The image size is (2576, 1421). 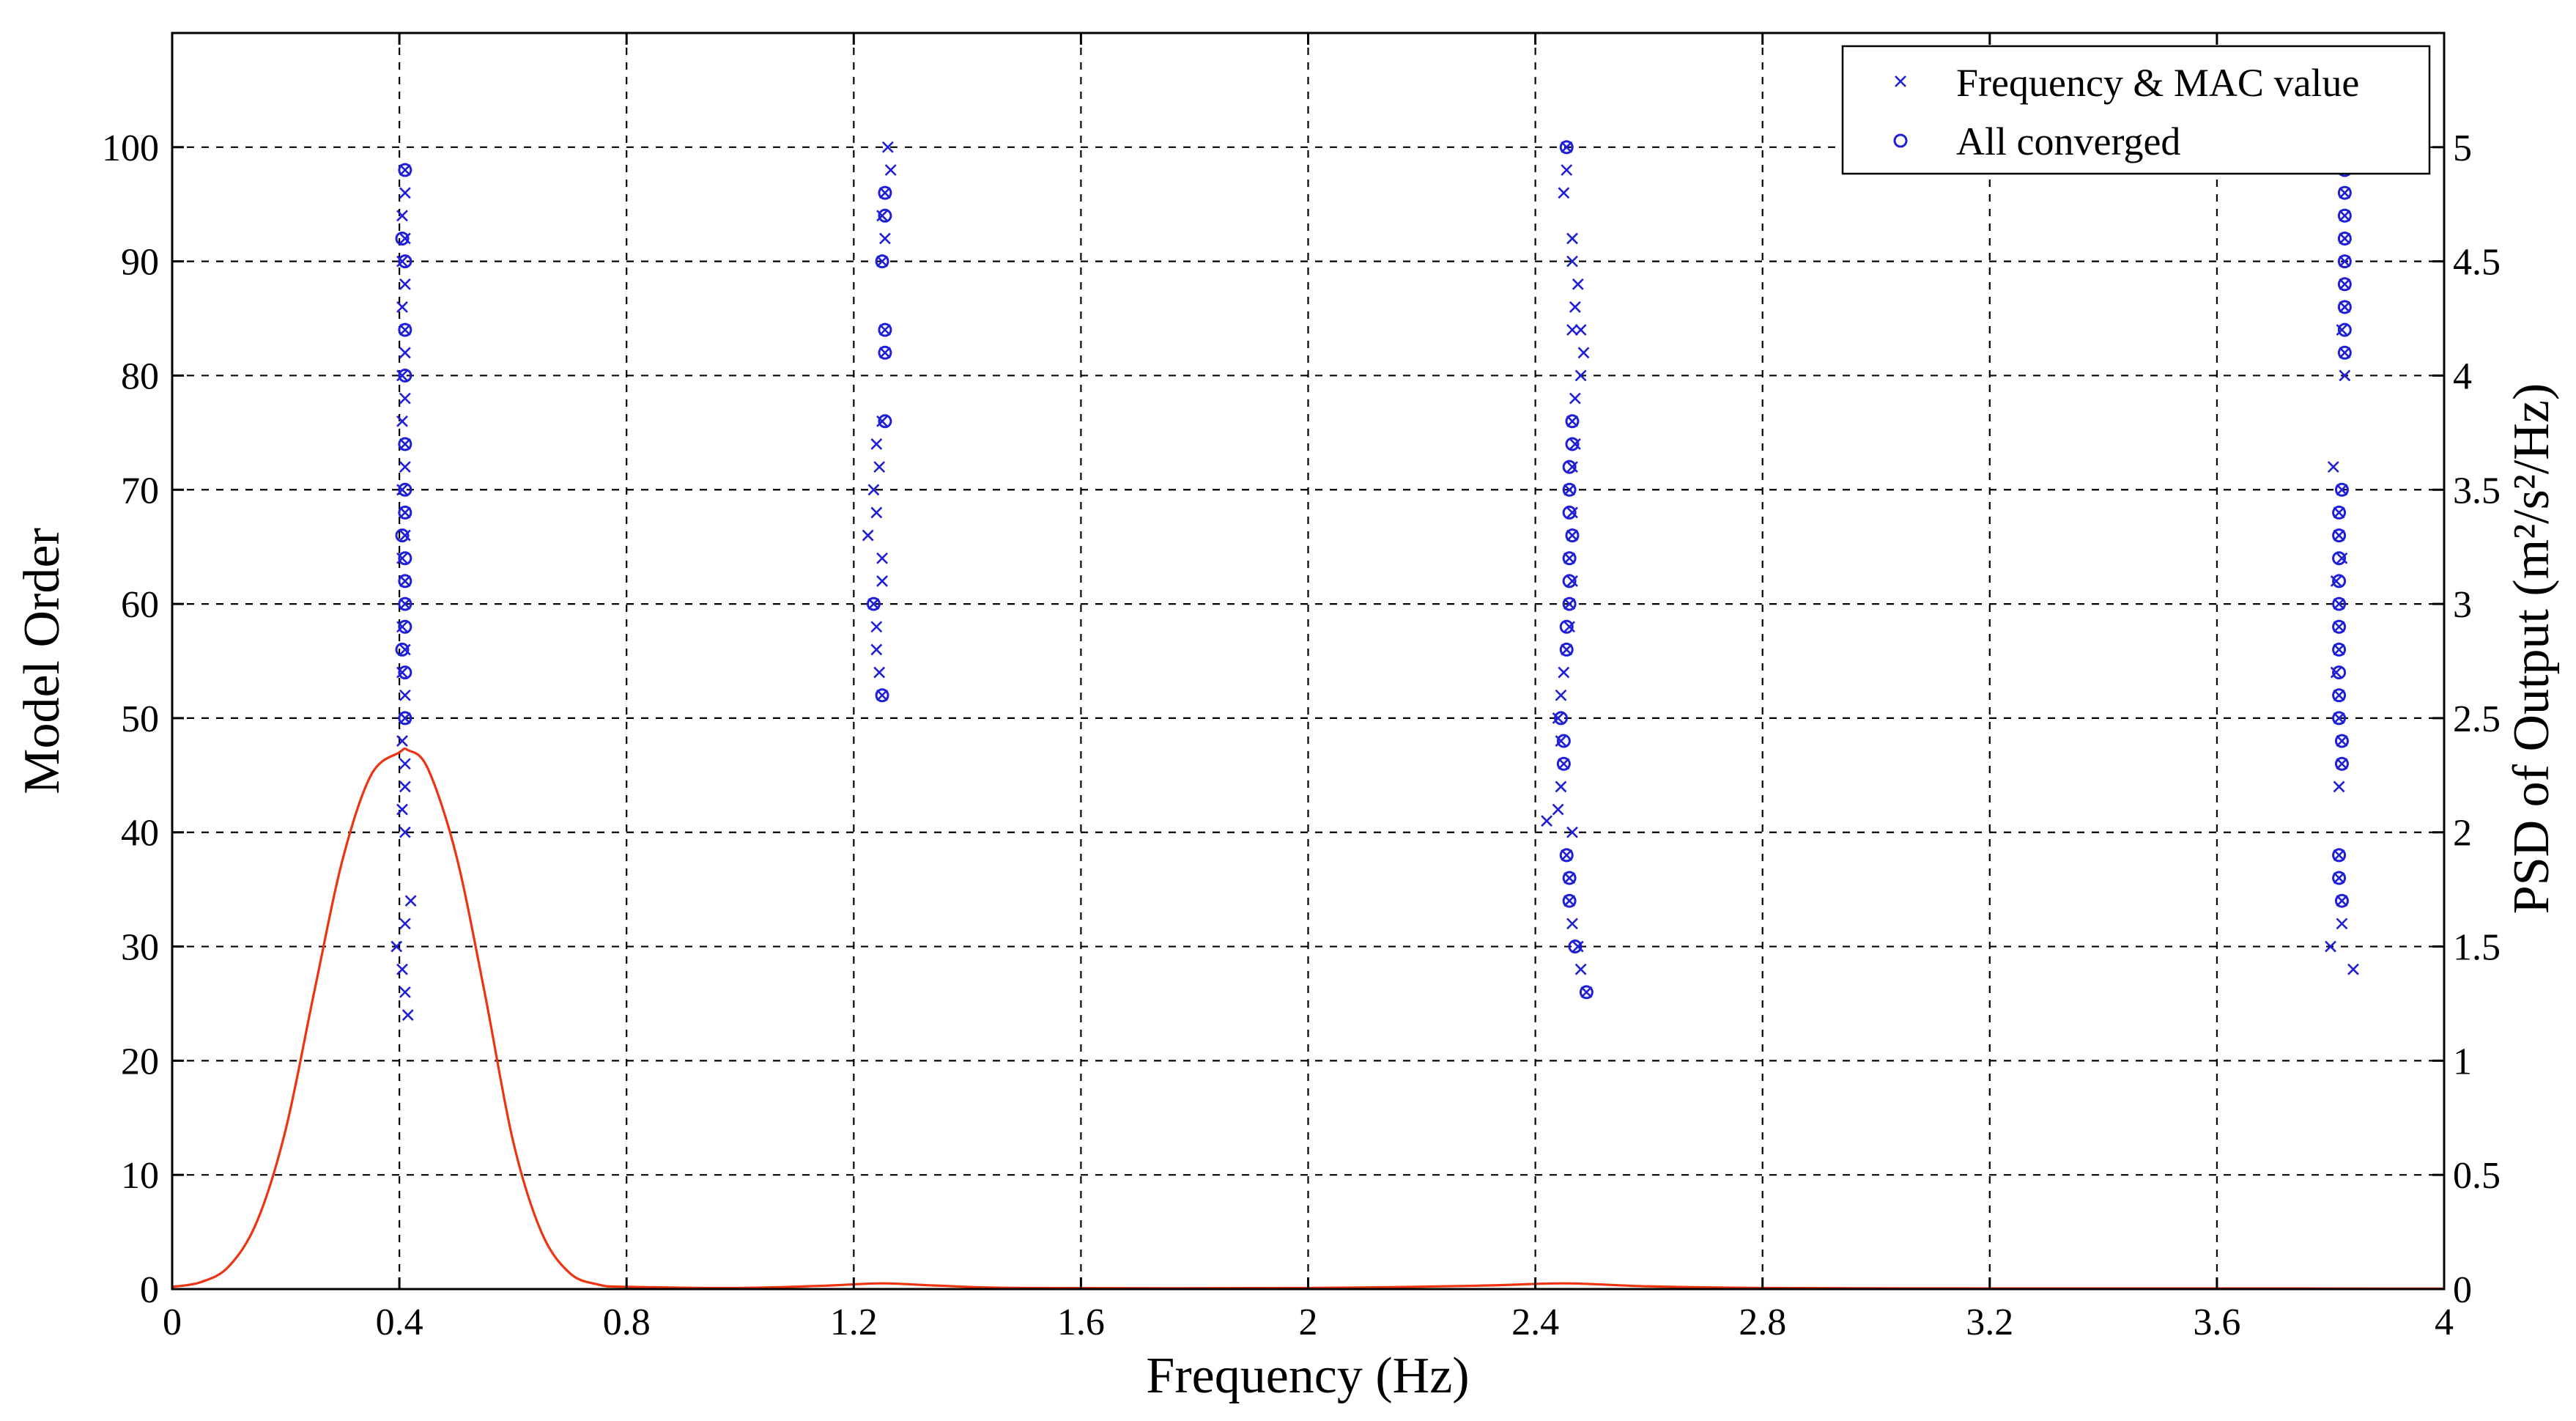 I want to click on y-axis-label-right: PSD of Output (m²/s²/Hz), so click(x=2531, y=648).